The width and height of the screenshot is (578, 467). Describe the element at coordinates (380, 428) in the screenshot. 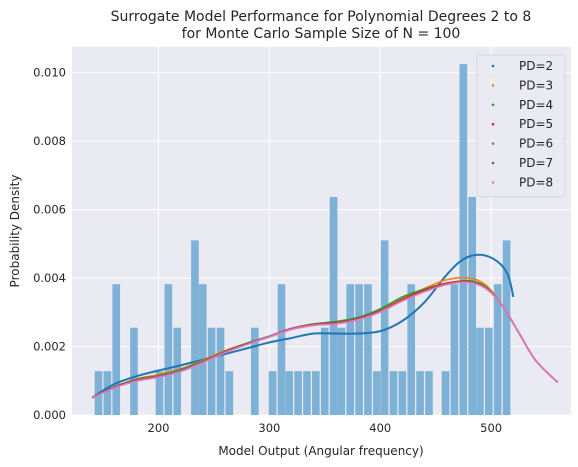

I see `x-tick-label-2: 400` at that location.